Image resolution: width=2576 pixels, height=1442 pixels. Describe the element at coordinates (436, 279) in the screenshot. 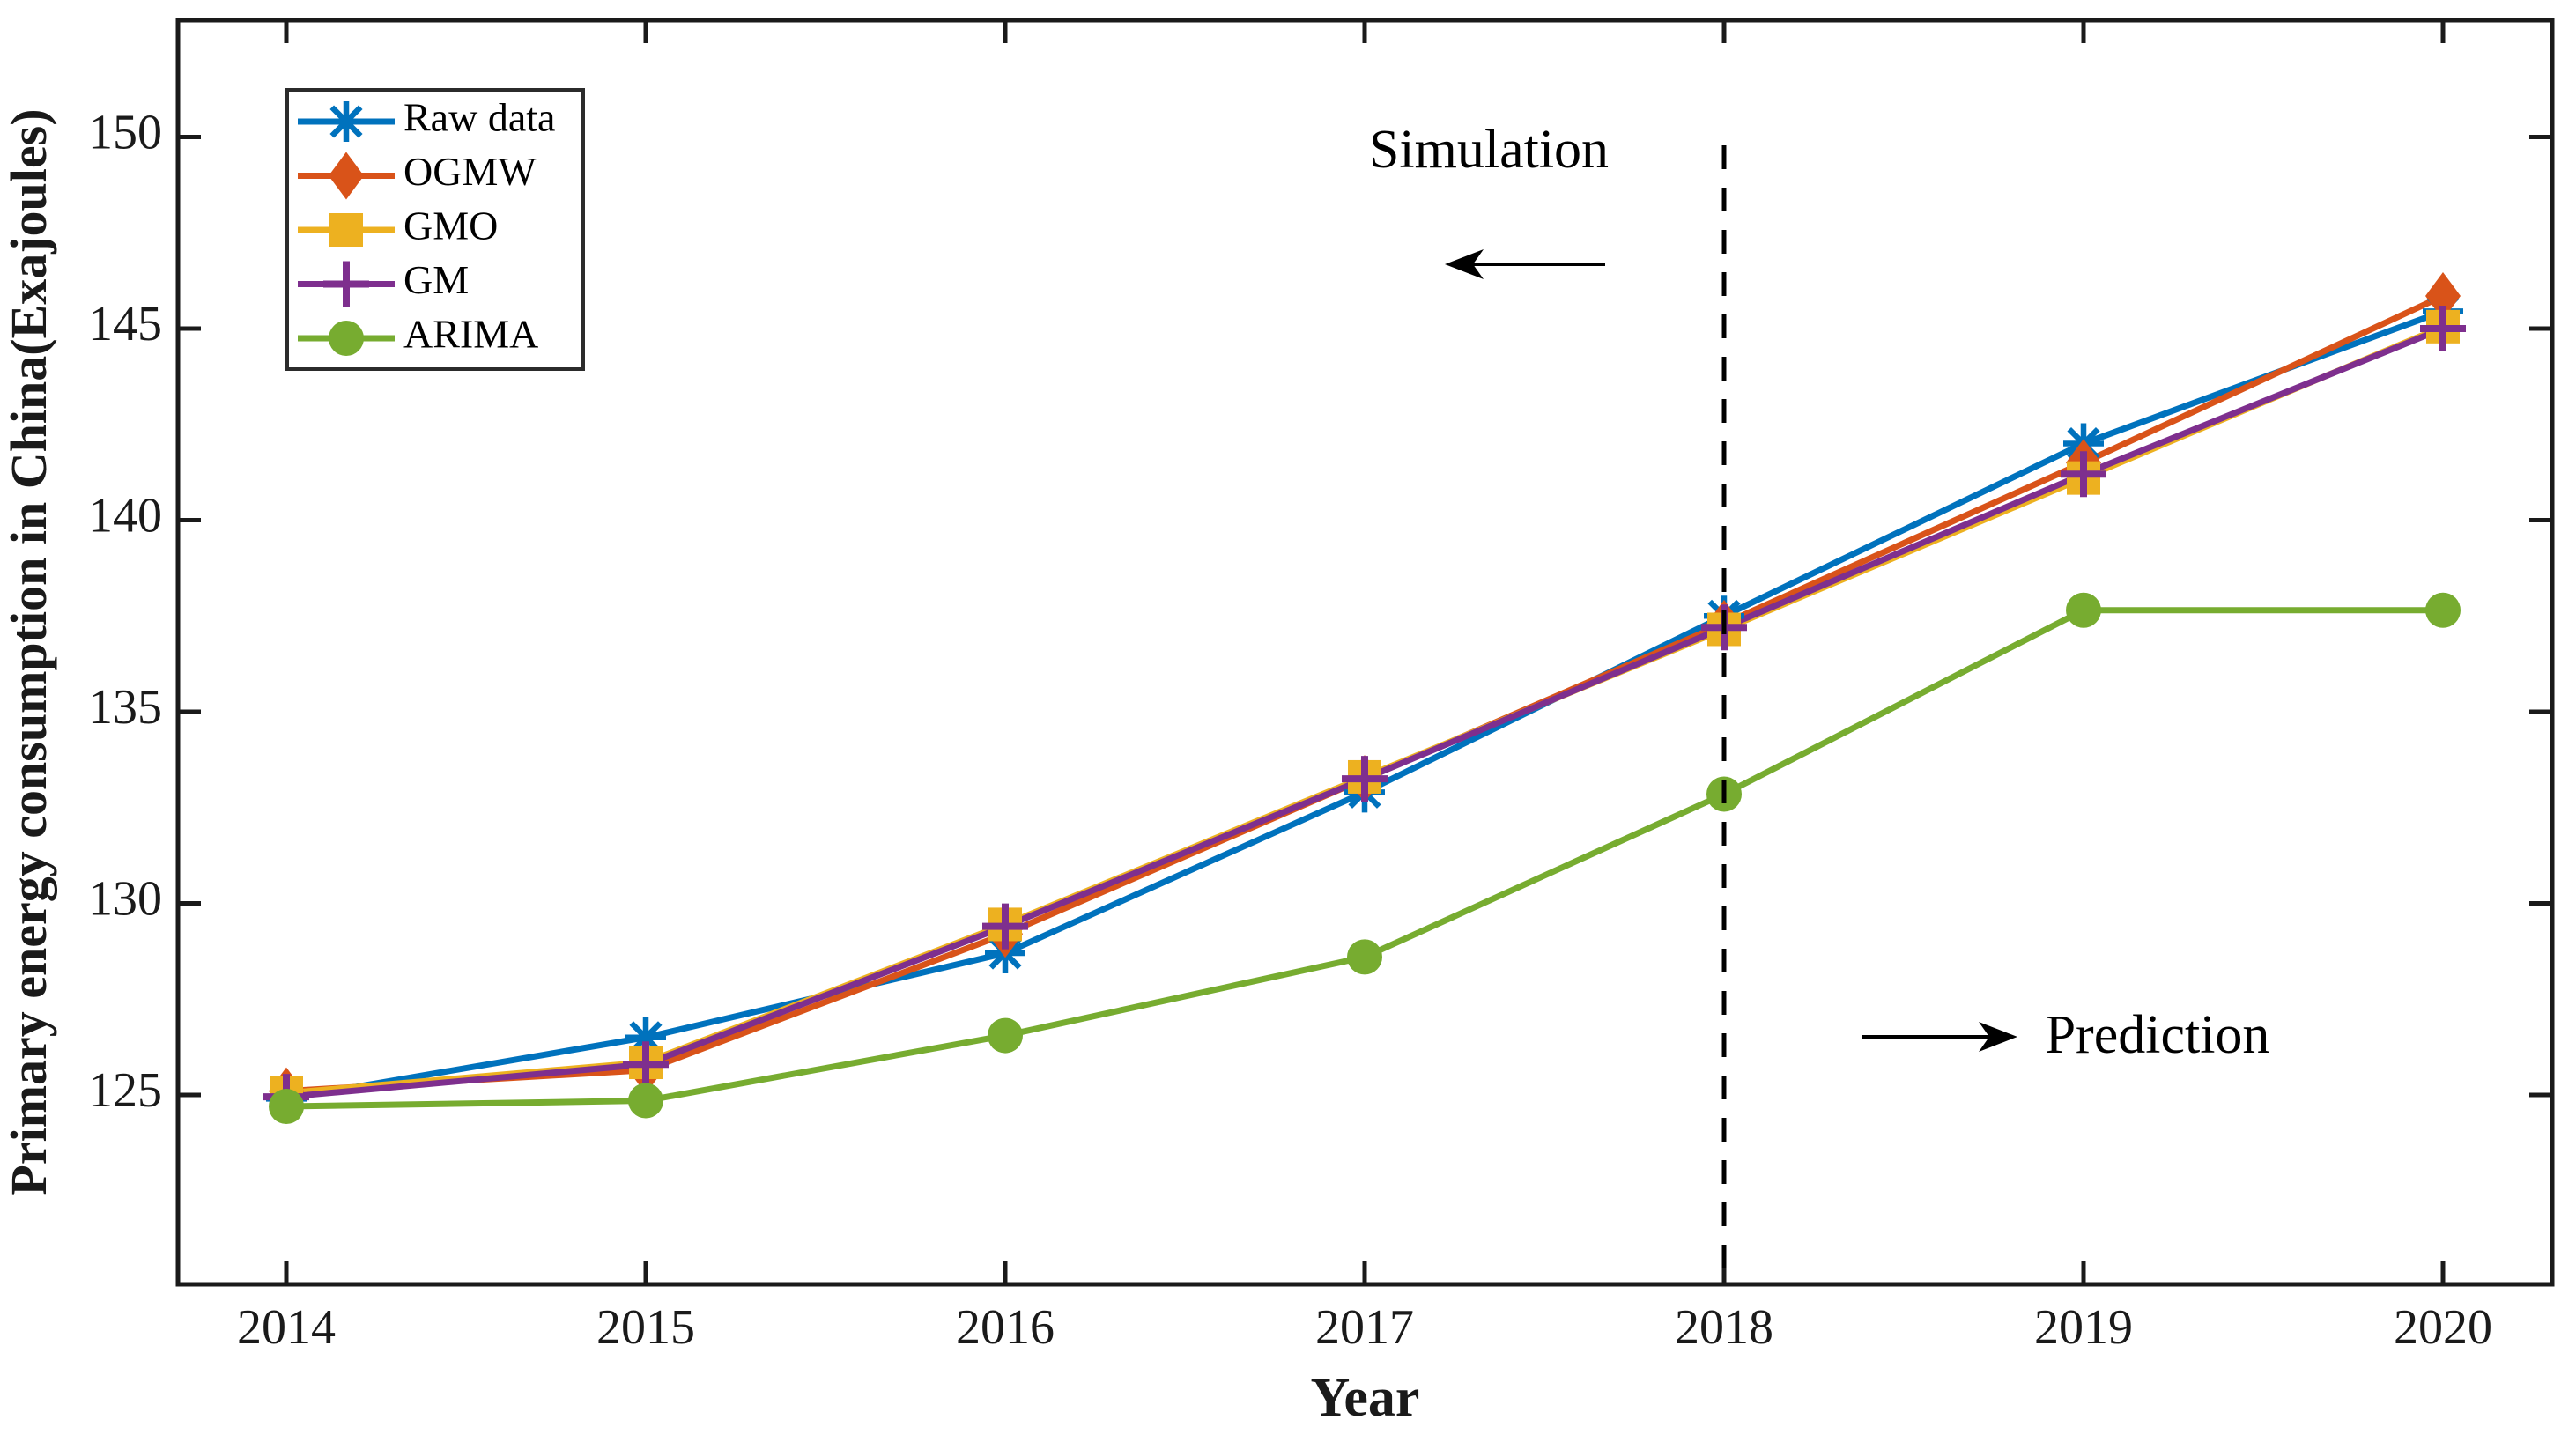

I see `legend-label-gm: GM` at that location.